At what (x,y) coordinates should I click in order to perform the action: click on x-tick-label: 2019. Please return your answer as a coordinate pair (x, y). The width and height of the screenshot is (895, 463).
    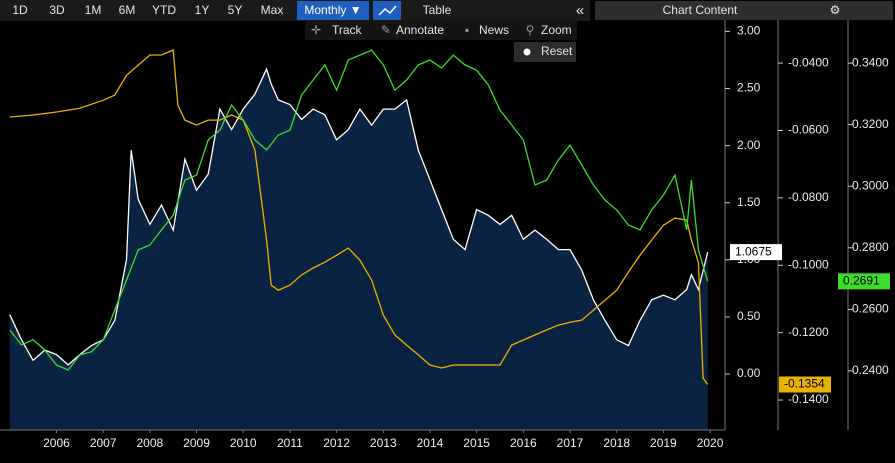
    Looking at the image, I should click on (663, 443).